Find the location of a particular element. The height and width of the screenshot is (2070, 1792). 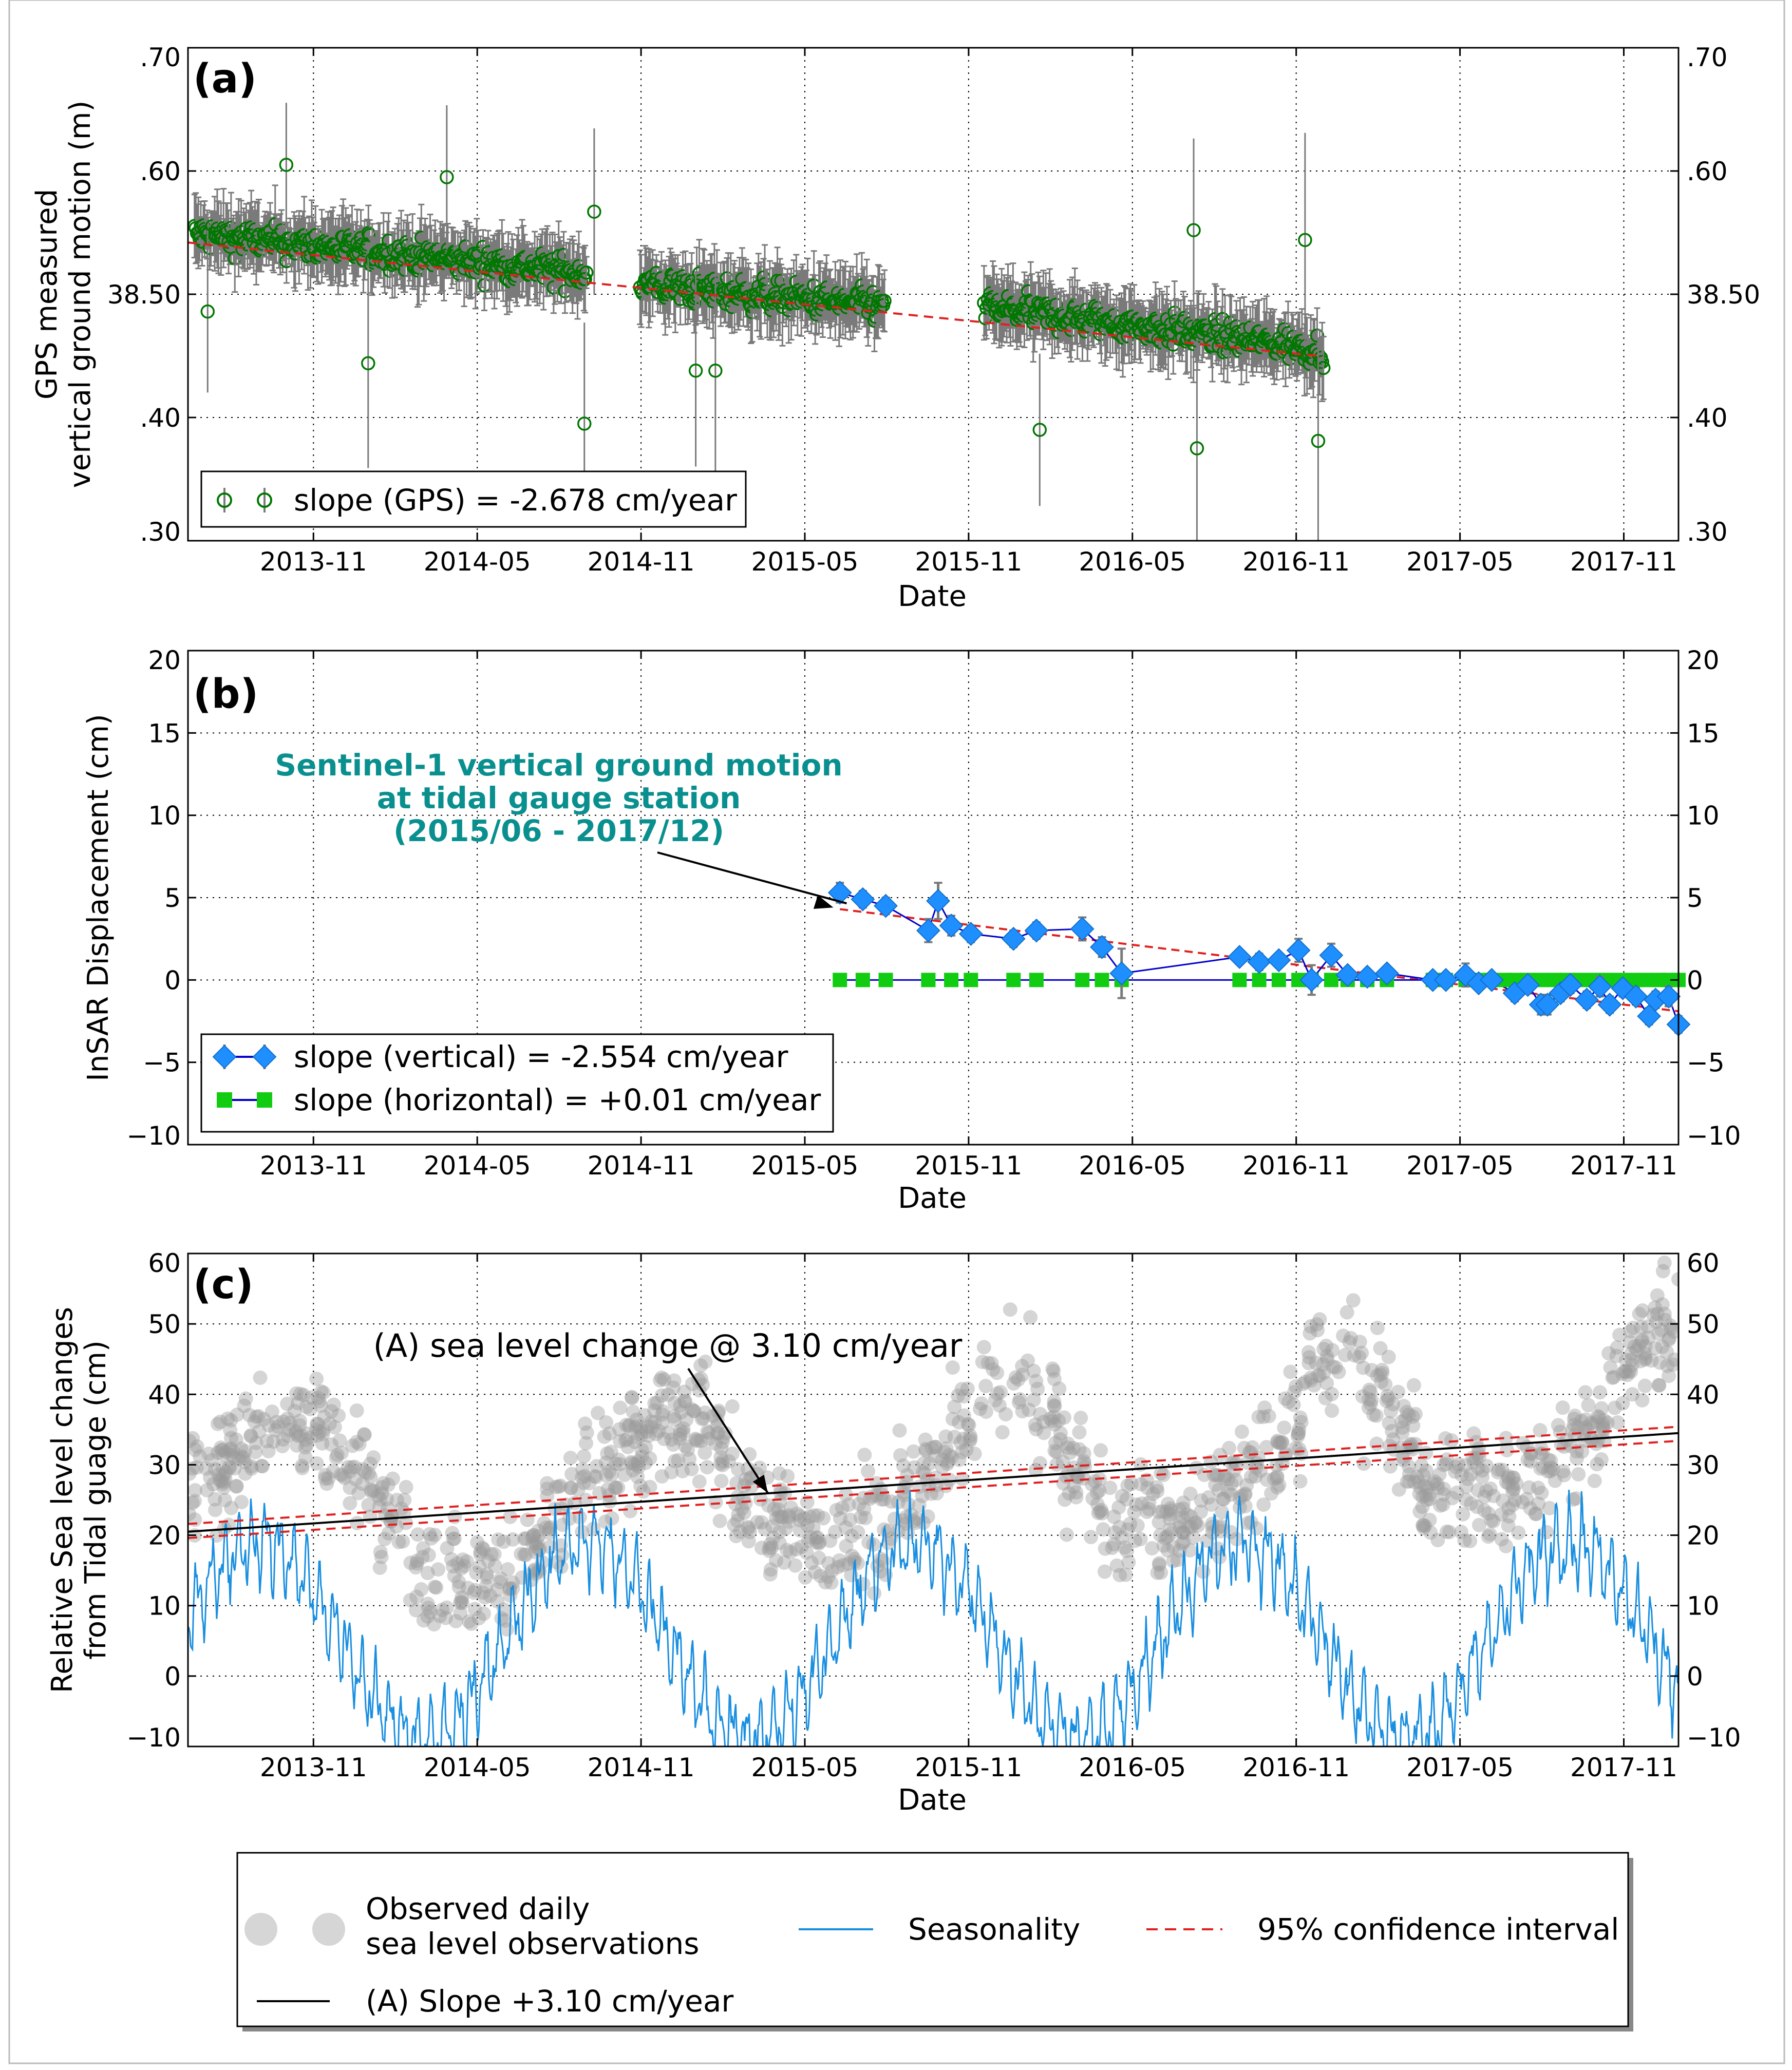

annotation-line-1: Sentinel-1 vertical ground motion is located at coordinates (558, 765).